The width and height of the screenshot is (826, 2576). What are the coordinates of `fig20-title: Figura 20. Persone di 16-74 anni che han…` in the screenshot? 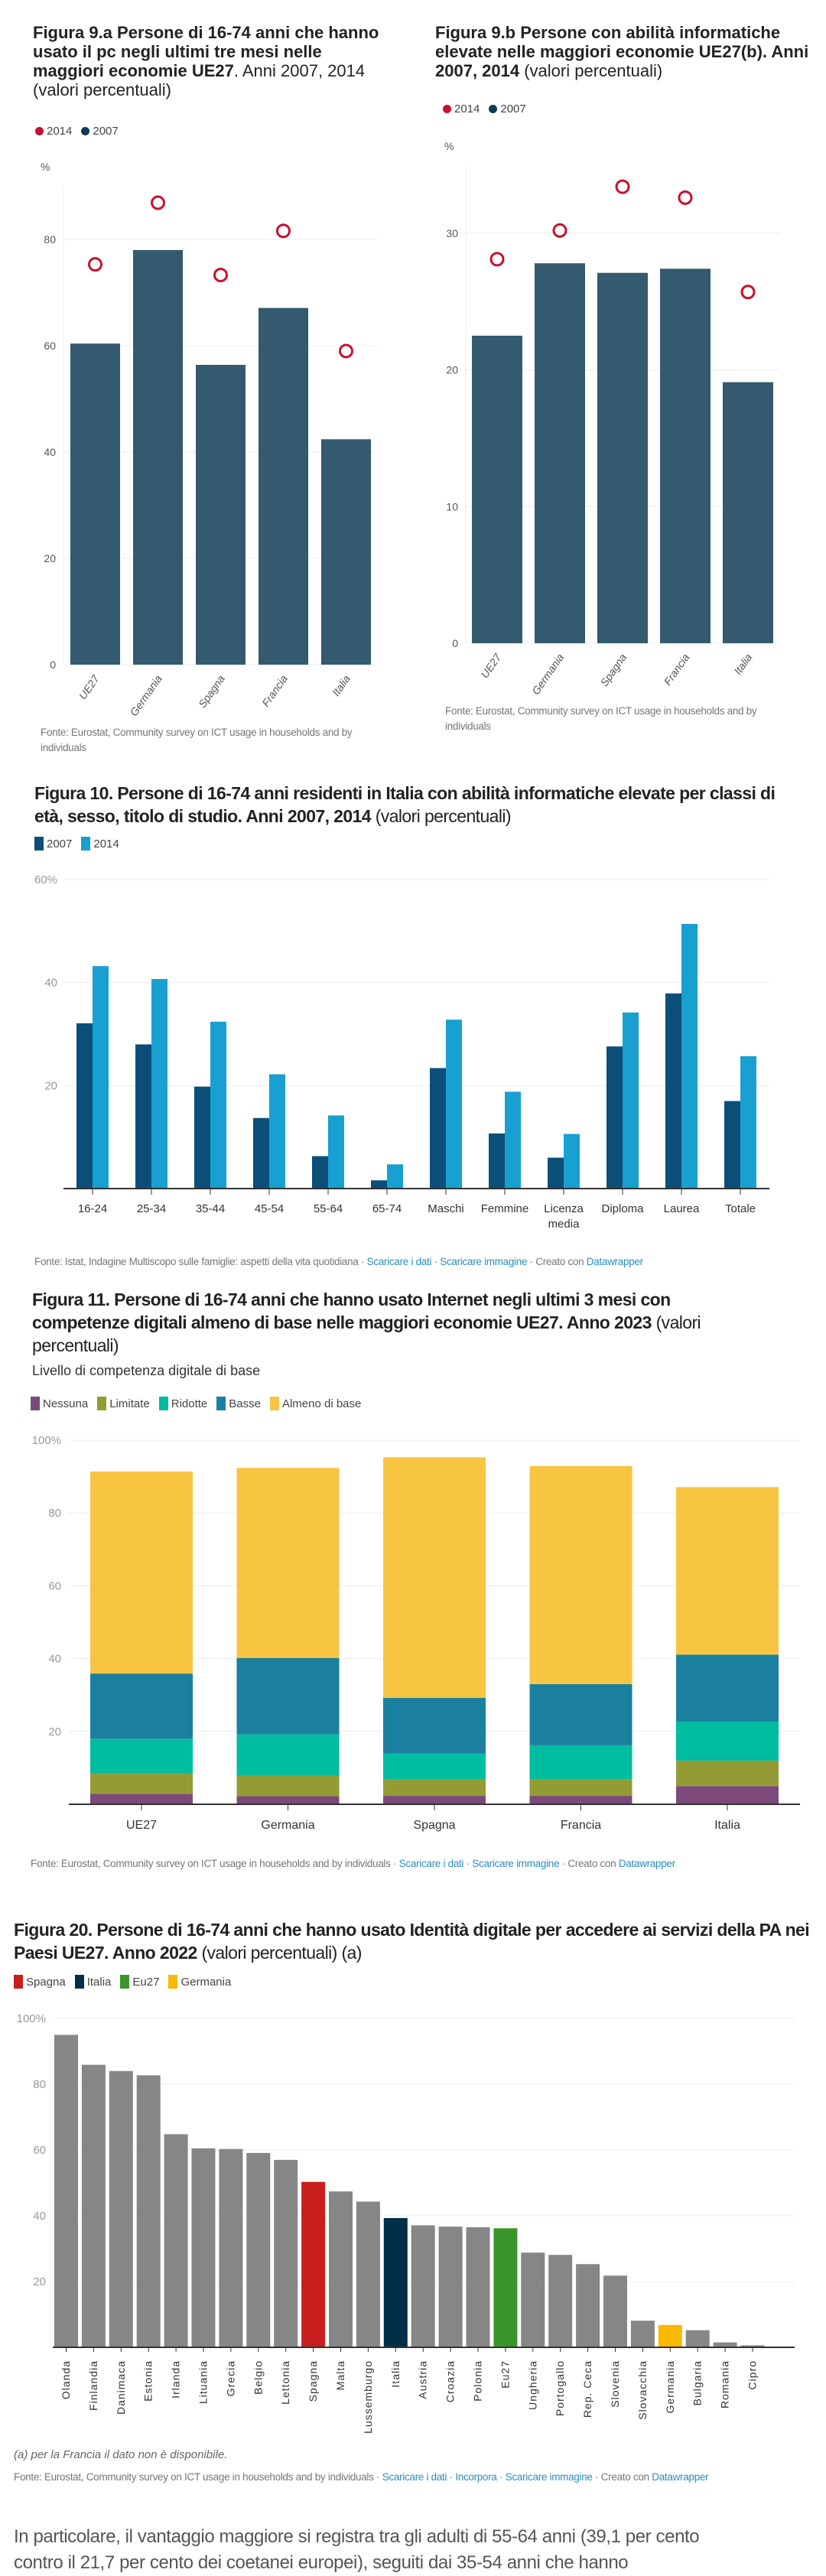 It's located at (412, 1941).